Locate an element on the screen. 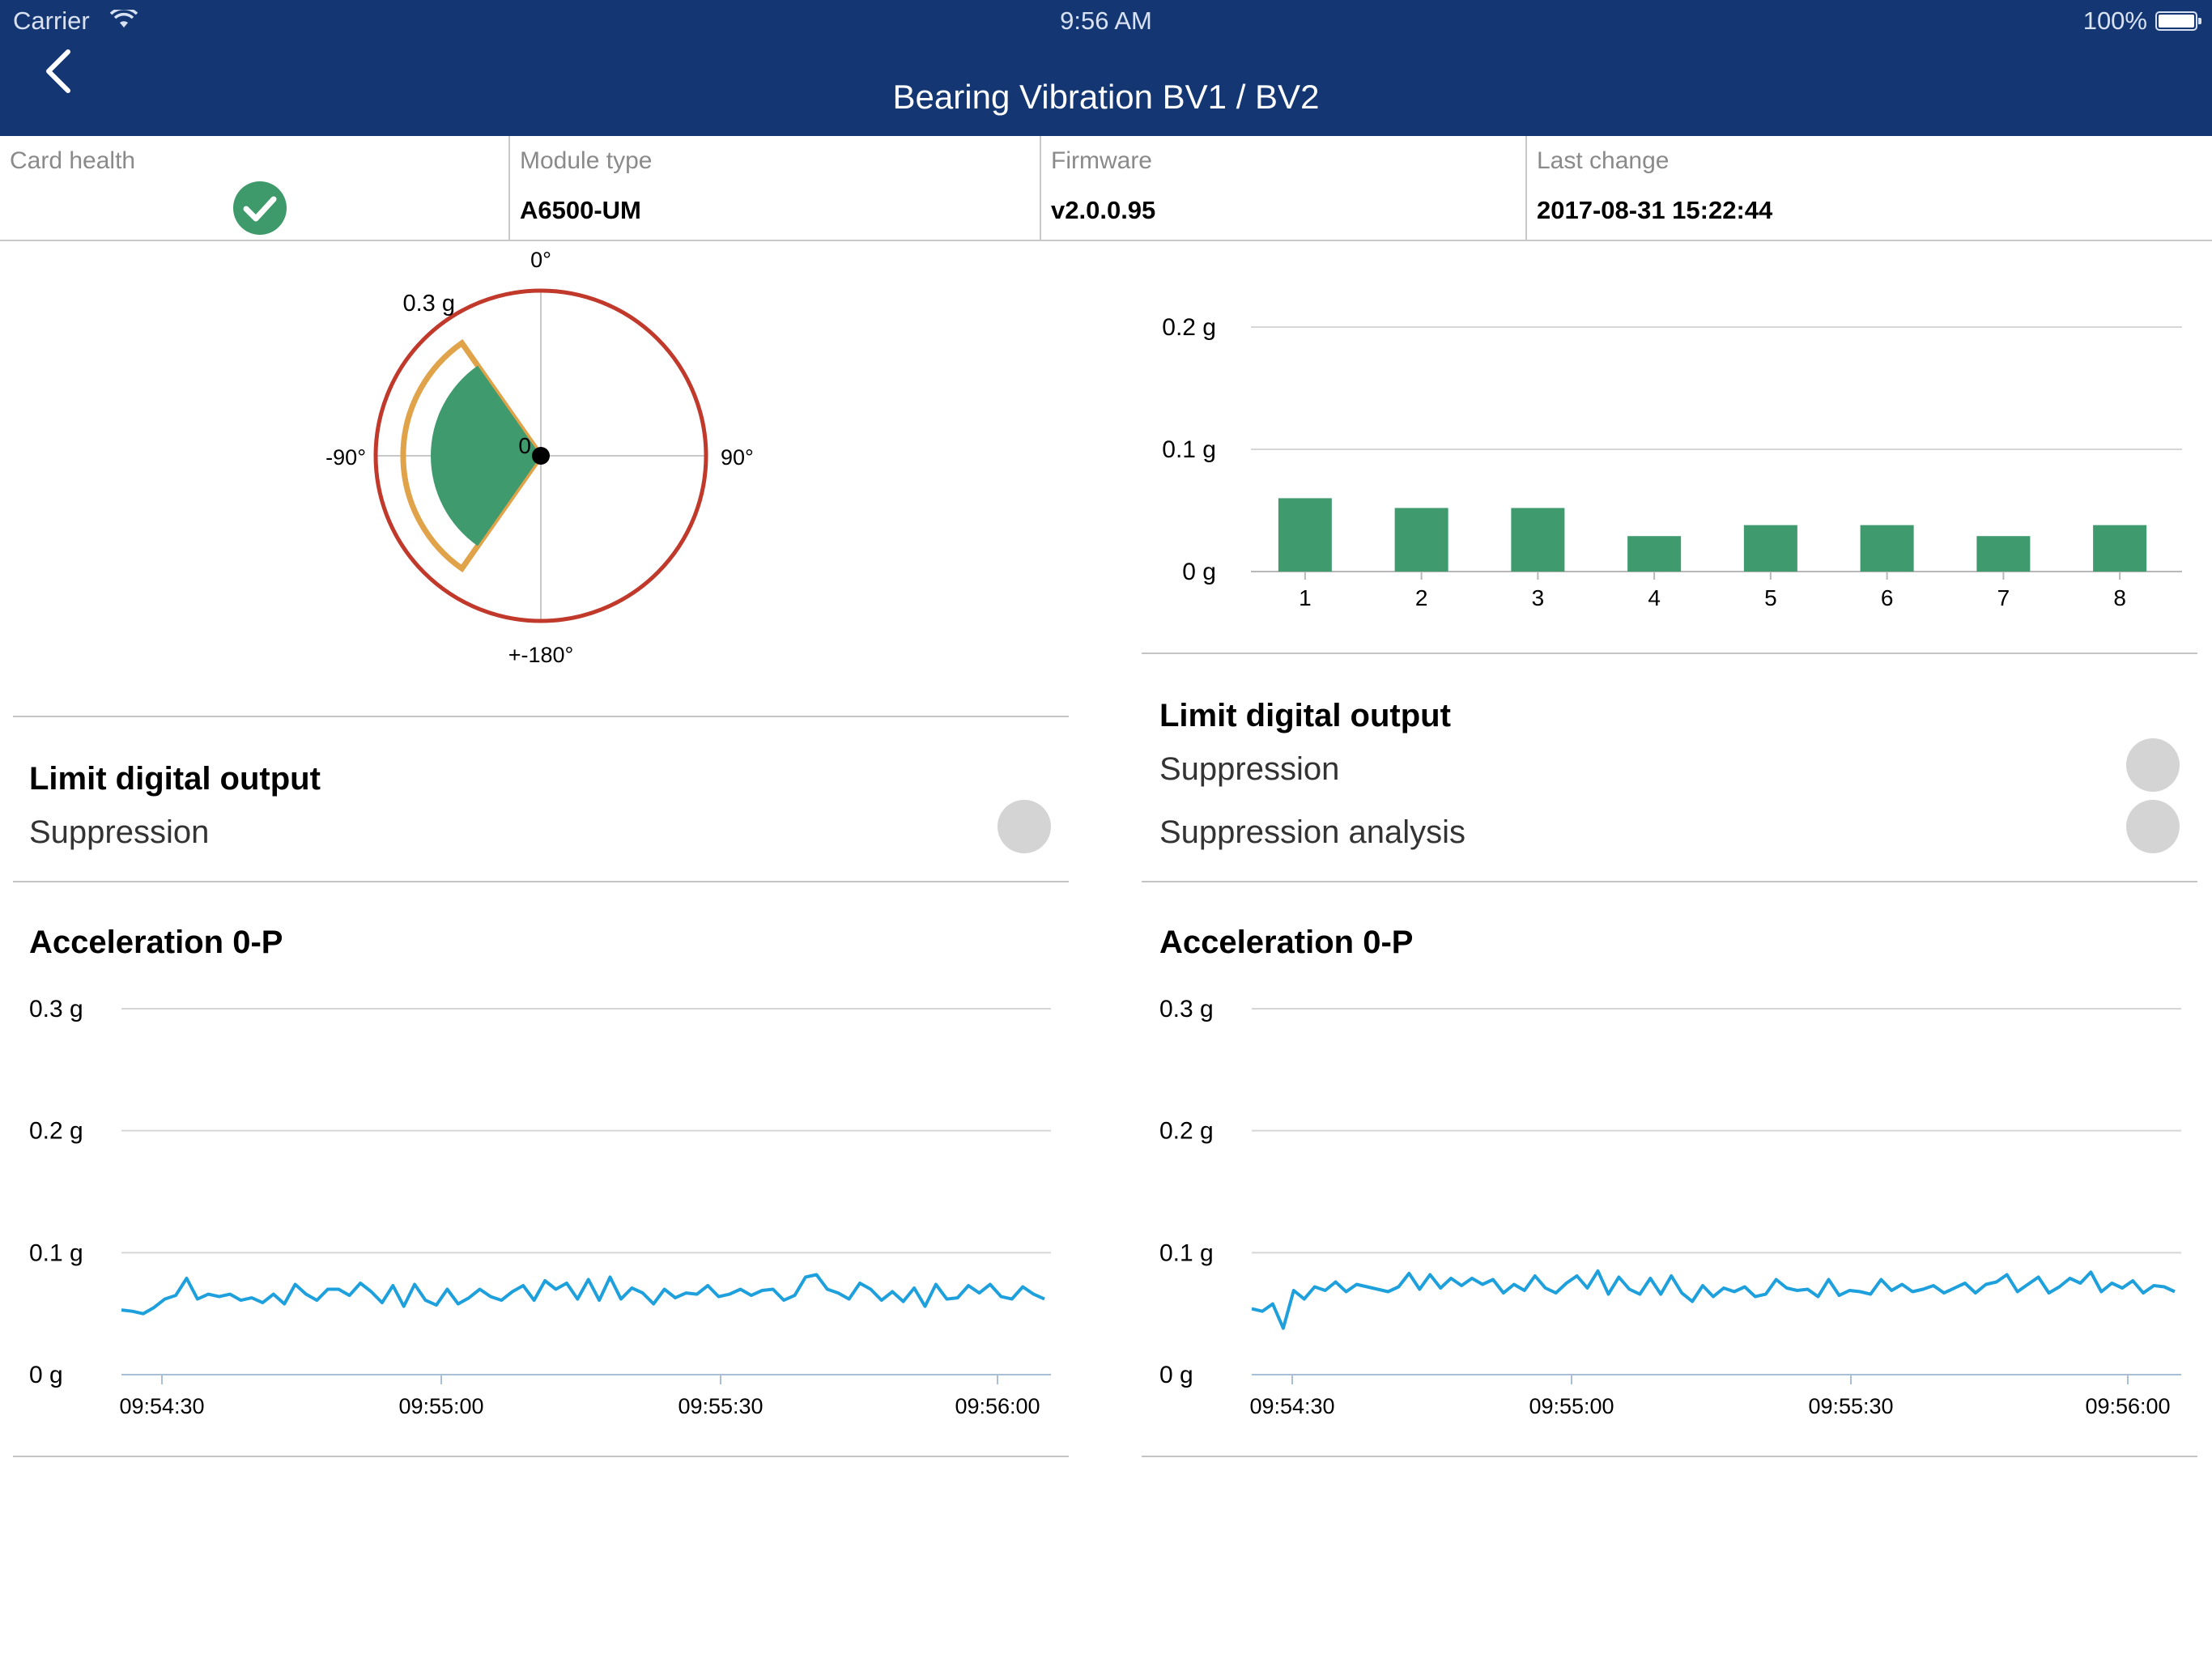 This screenshot has width=2212, height=1658. polar-radius-label: 0.3 g is located at coordinates (430, 304).